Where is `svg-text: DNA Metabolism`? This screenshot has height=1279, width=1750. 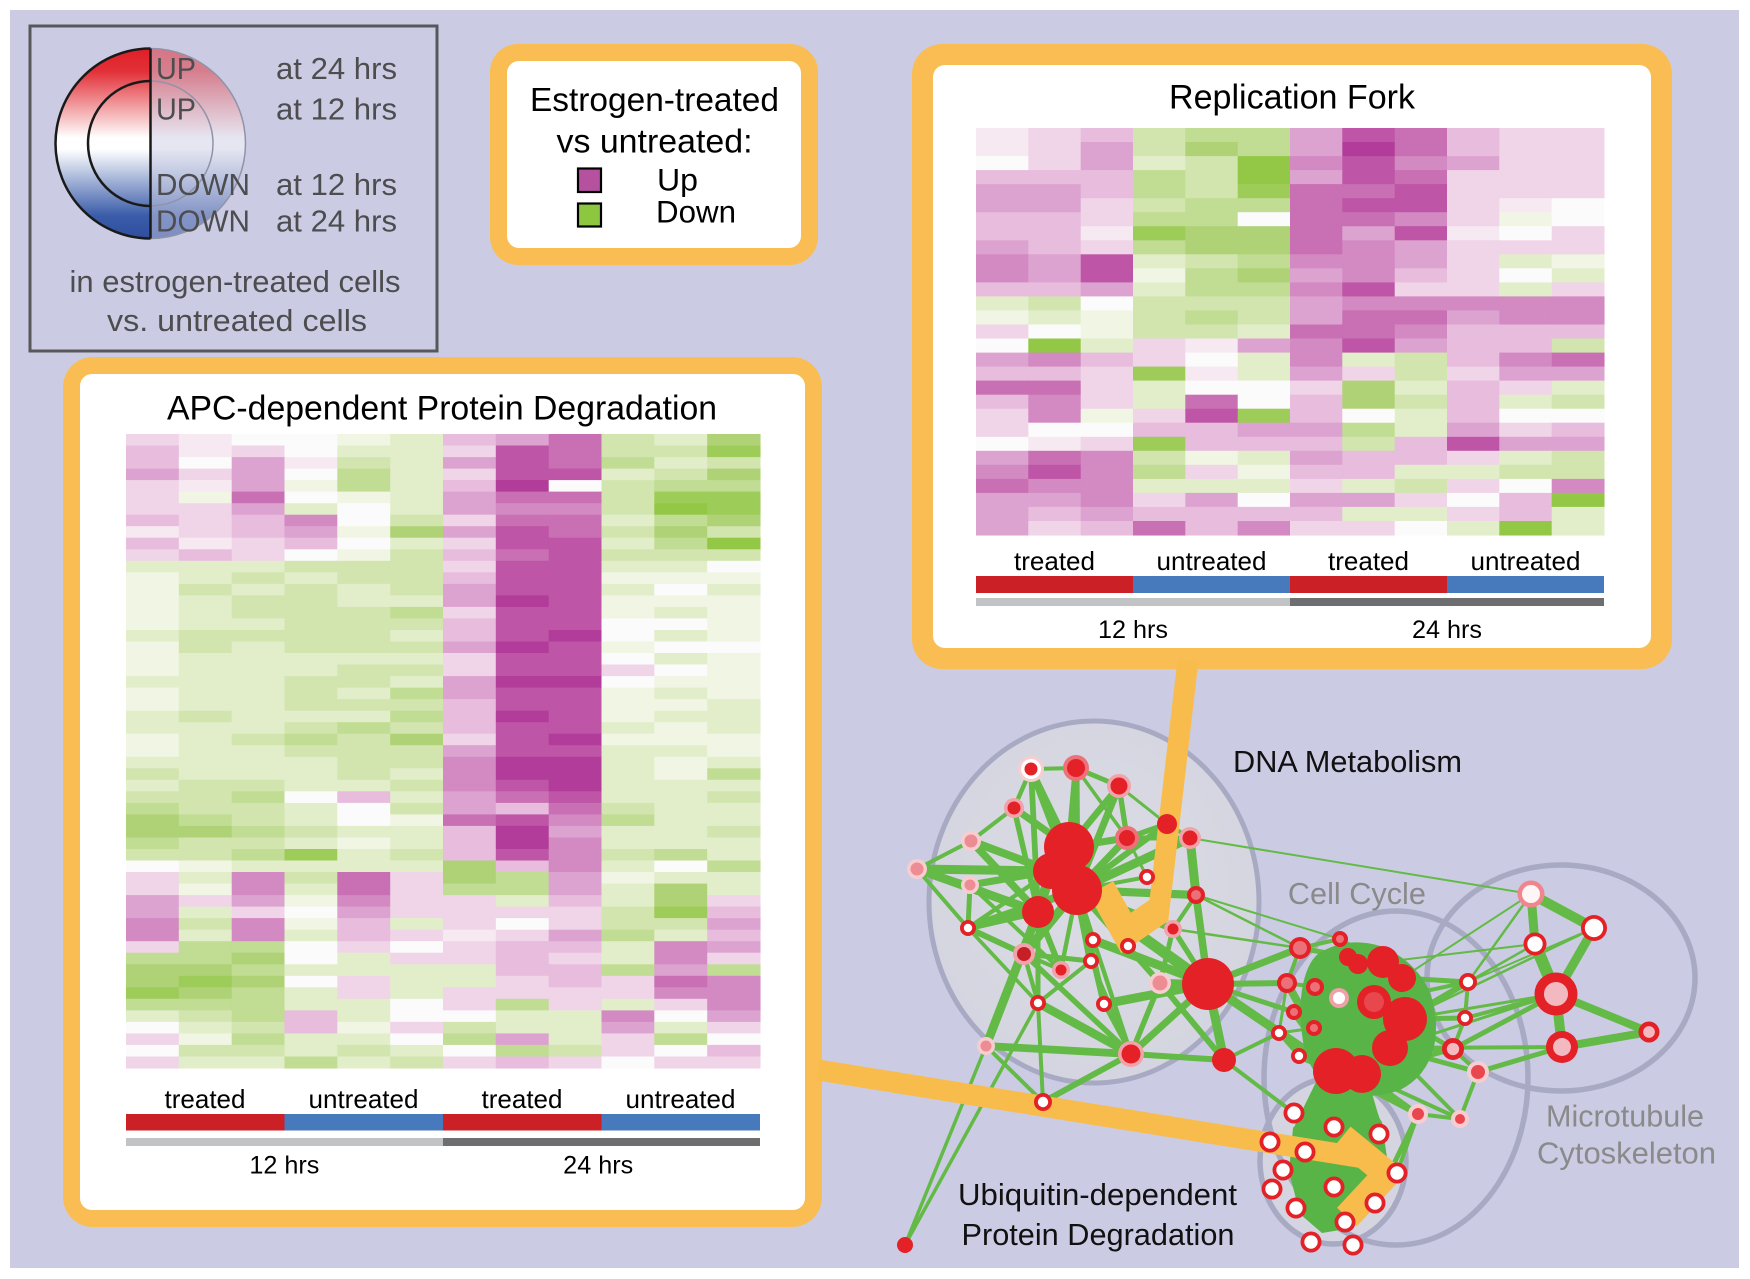 svg-text: DNA Metabolism is located at coordinates (1347, 761).